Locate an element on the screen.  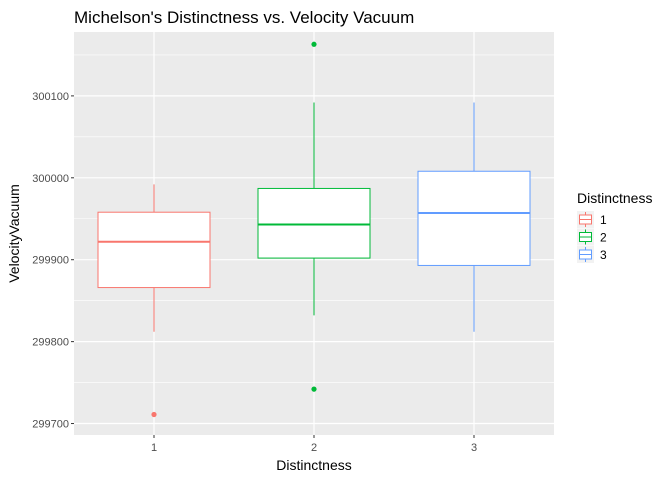
legend: Distinctness 1 2 3 is located at coordinates (614, 226).